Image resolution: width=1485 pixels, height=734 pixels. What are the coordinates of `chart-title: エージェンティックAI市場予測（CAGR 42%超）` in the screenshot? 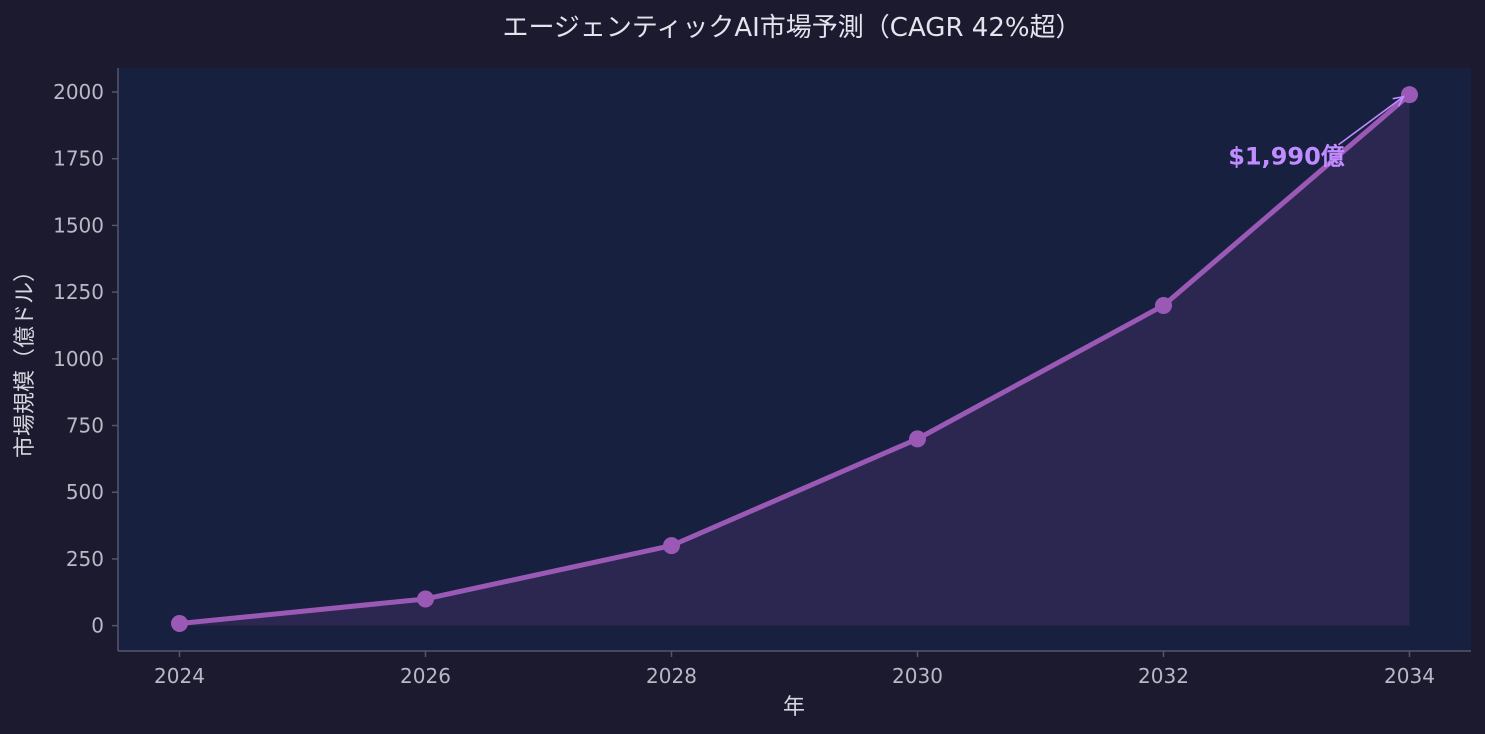 It's located at (791, 28).